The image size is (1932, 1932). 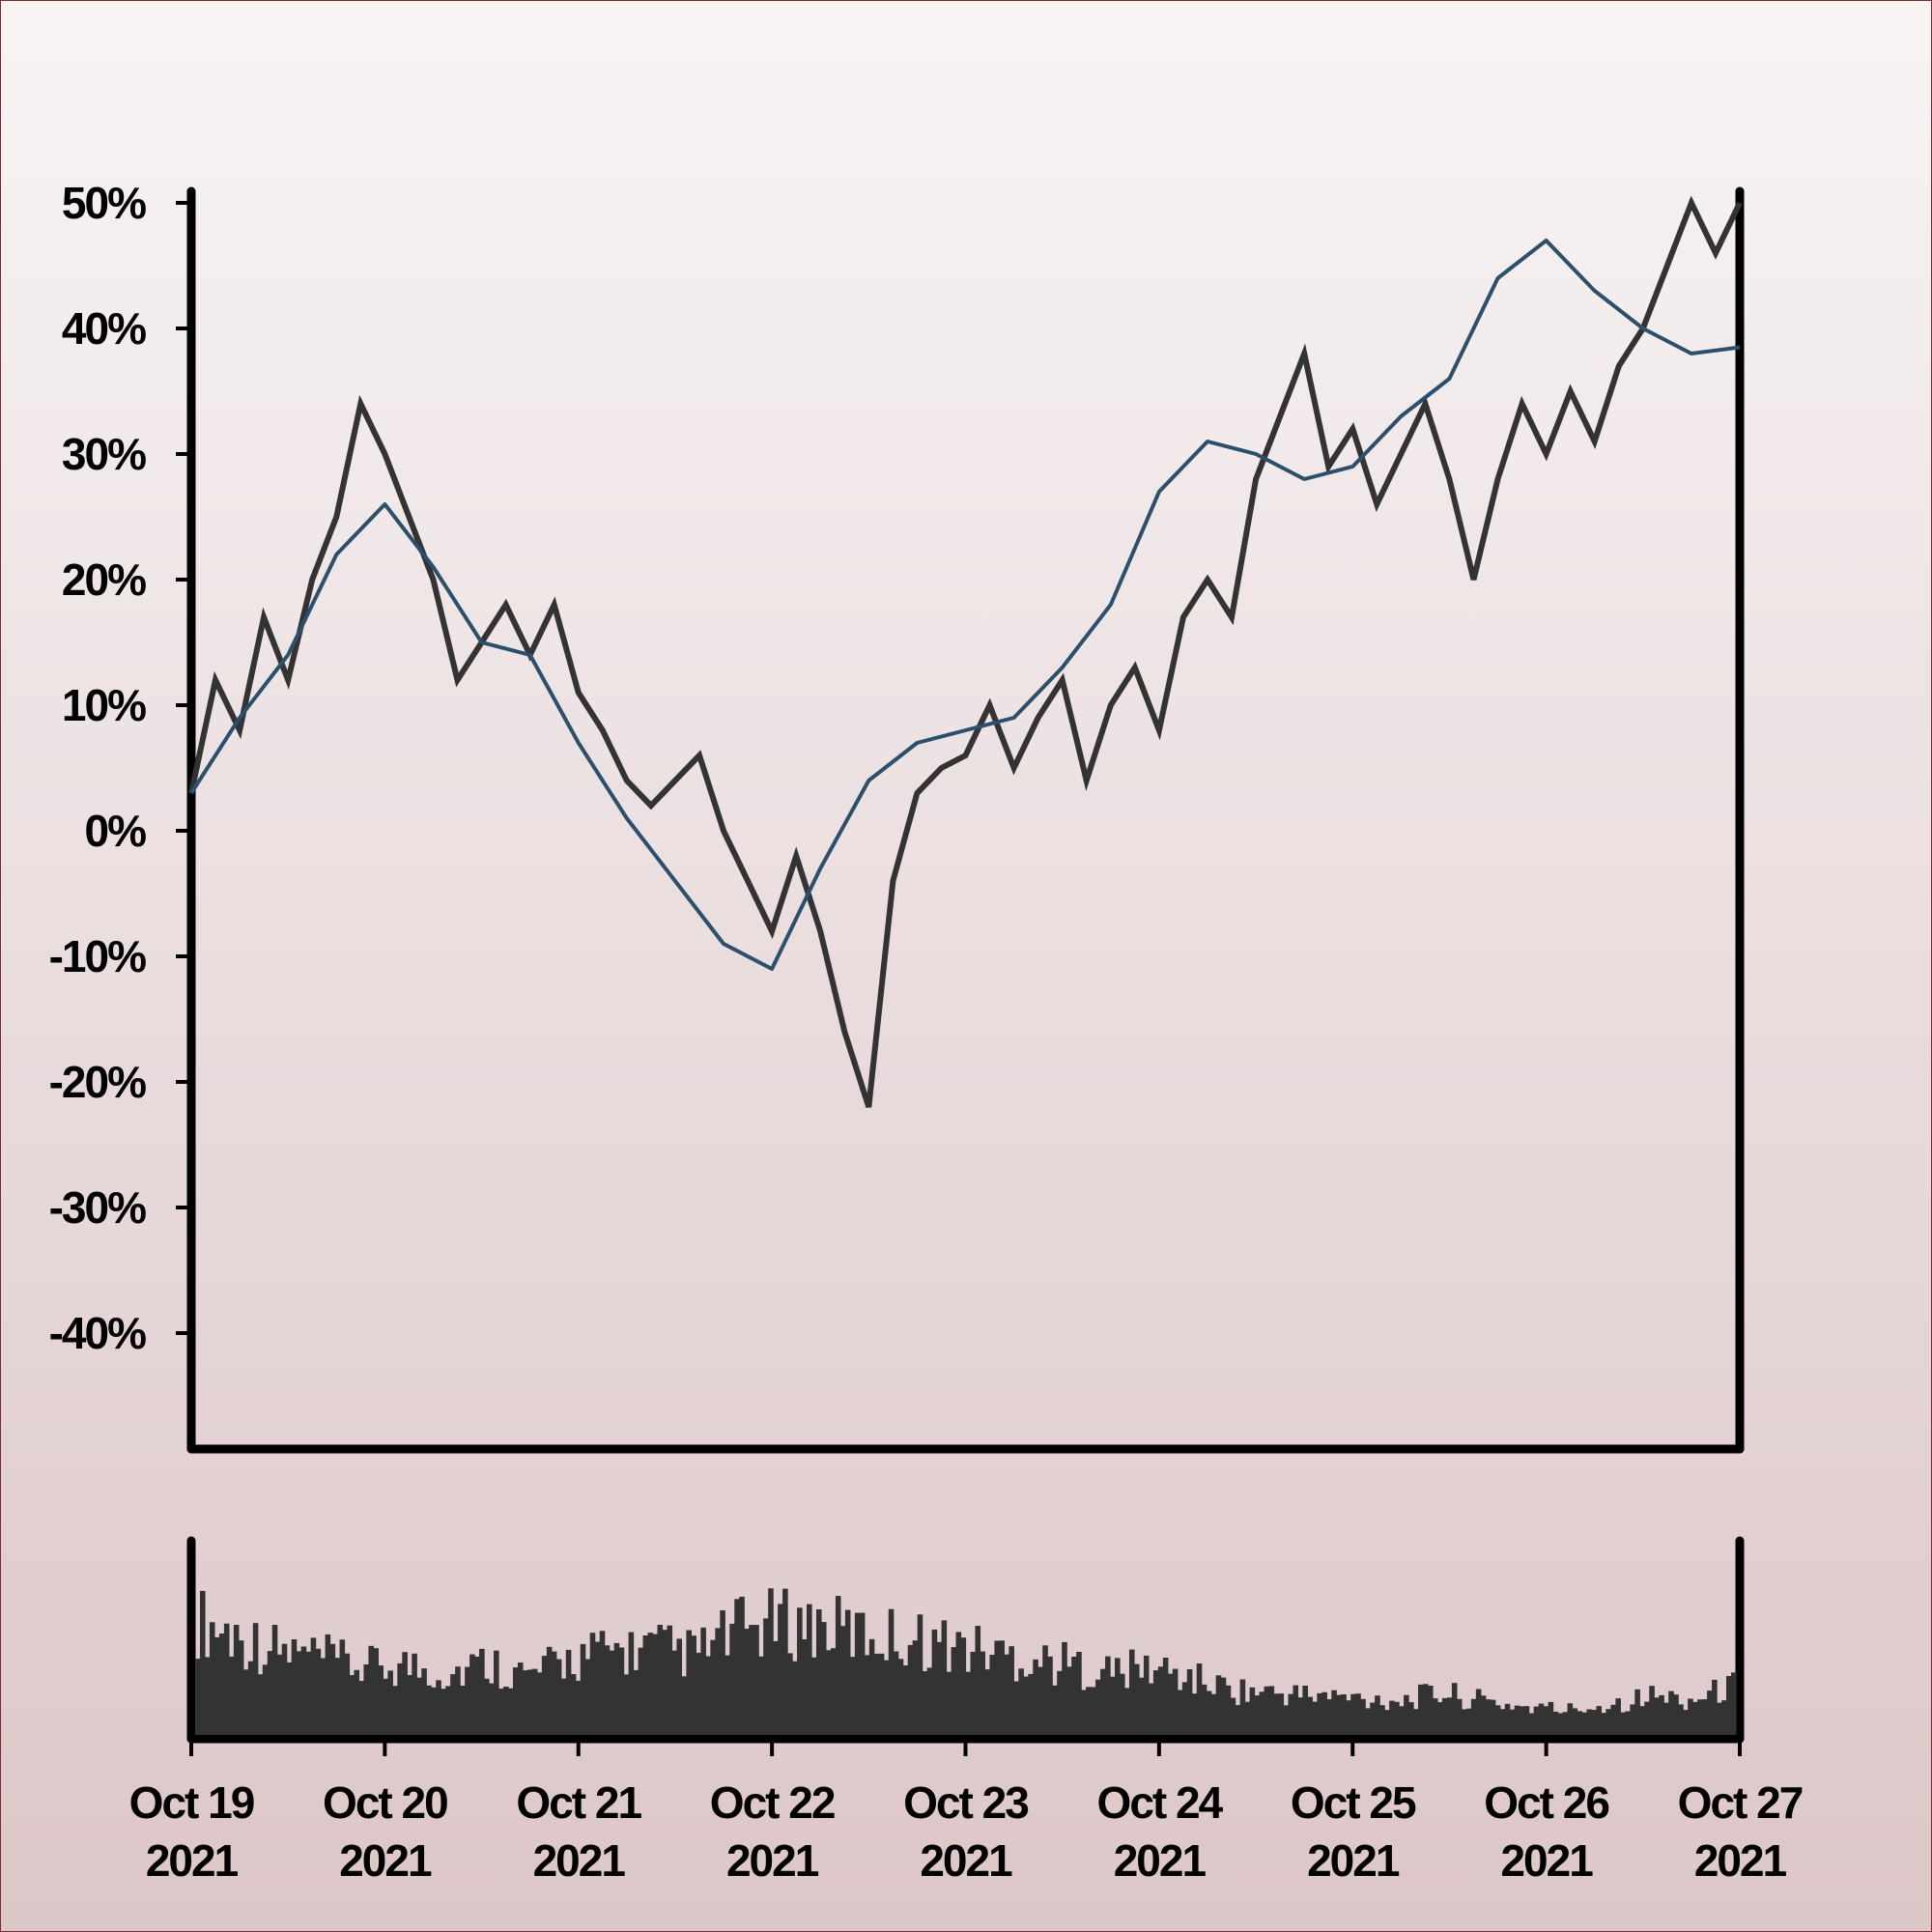 What do you see at coordinates (104, 454) in the screenshot?
I see `y-tick-label: 30%` at bounding box center [104, 454].